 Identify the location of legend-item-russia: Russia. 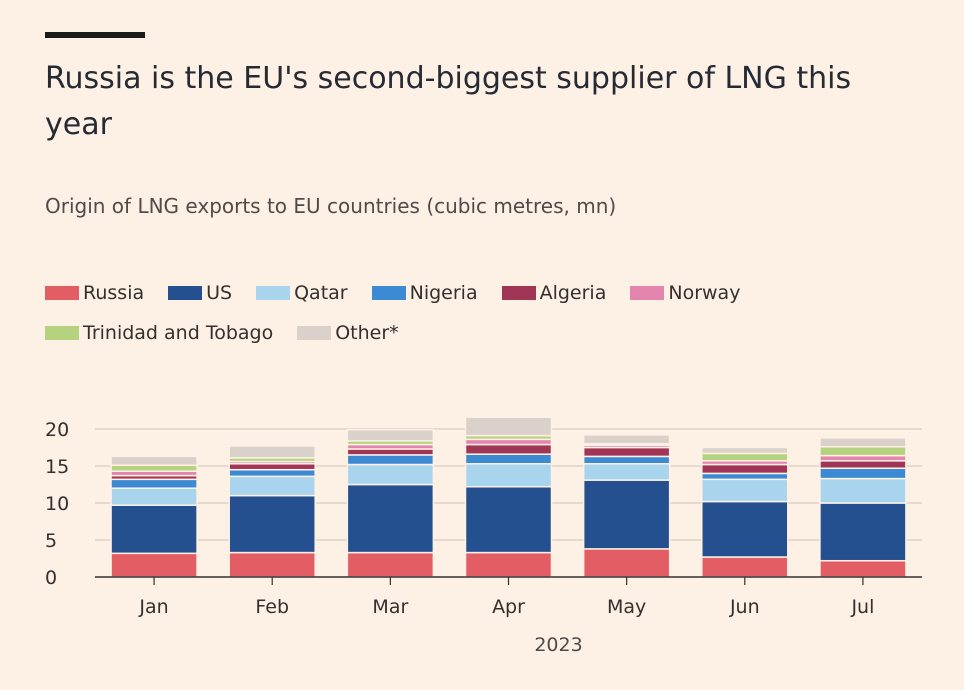
(94, 293).